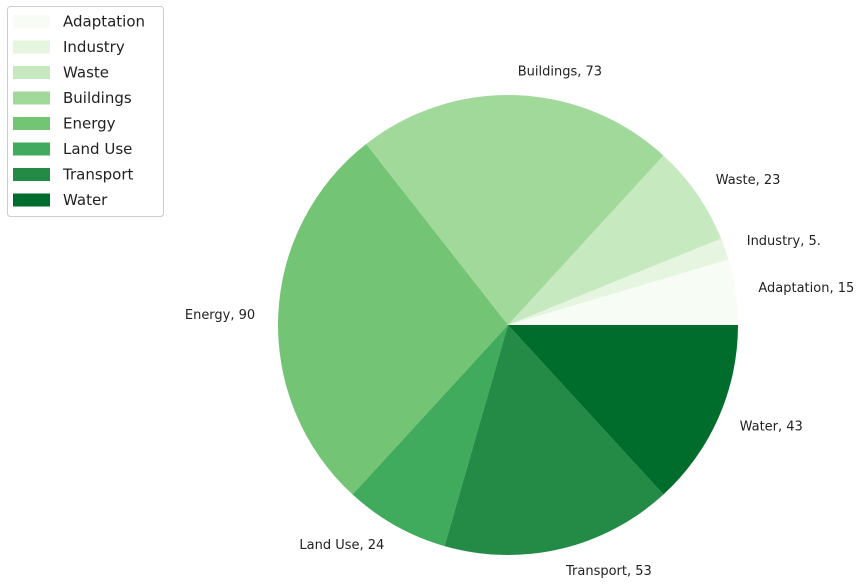  What do you see at coordinates (89, 124) in the screenshot?
I see `legend-label: Energy` at bounding box center [89, 124].